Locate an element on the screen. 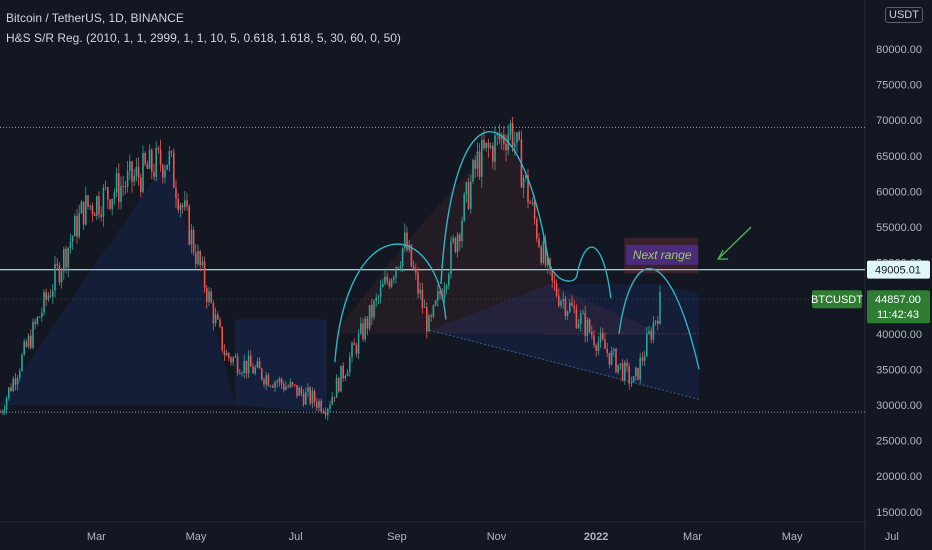  last-price-text: 44857.00 is located at coordinates (898, 300).